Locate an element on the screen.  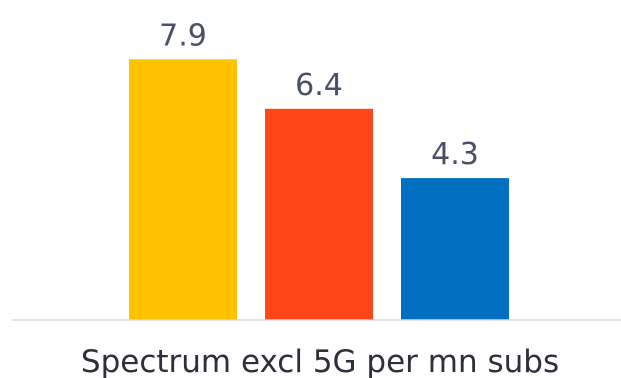
value-label-1: 7.9 is located at coordinates (183, 35).